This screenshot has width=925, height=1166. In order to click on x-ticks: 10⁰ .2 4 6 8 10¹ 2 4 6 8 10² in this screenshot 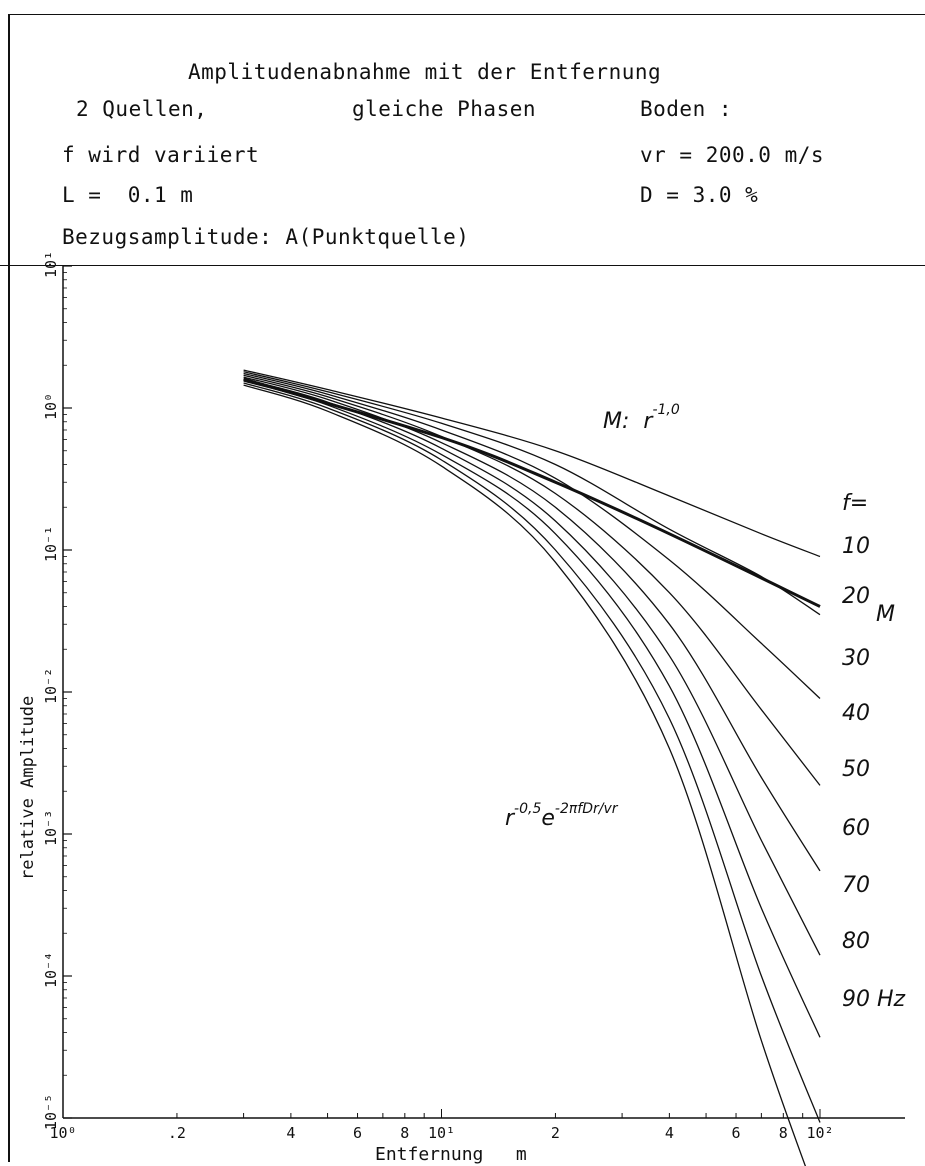, I will do `click(441, 1125)`.